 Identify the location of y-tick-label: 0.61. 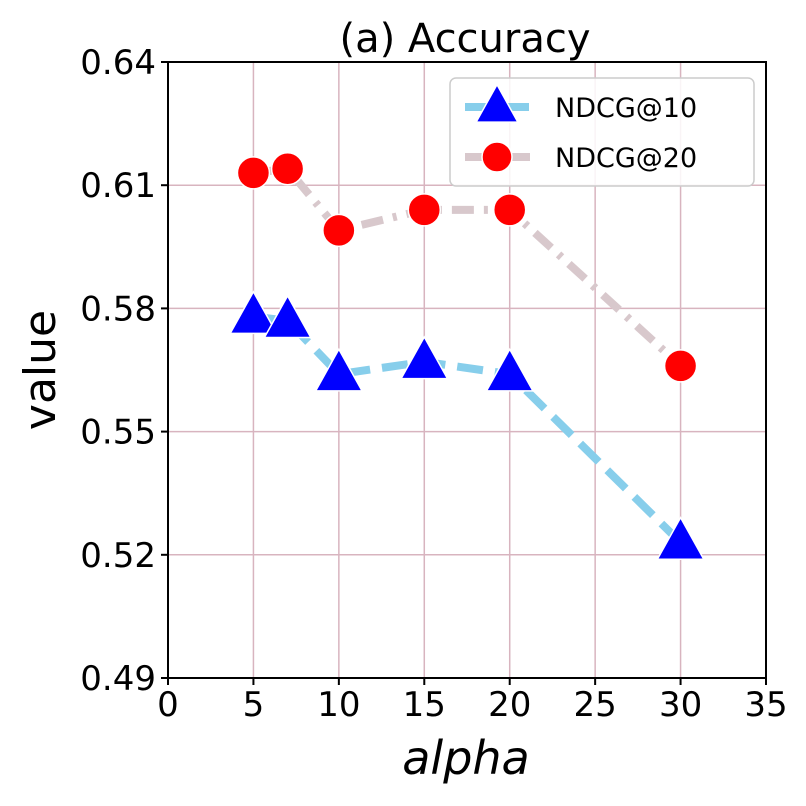
(118, 186).